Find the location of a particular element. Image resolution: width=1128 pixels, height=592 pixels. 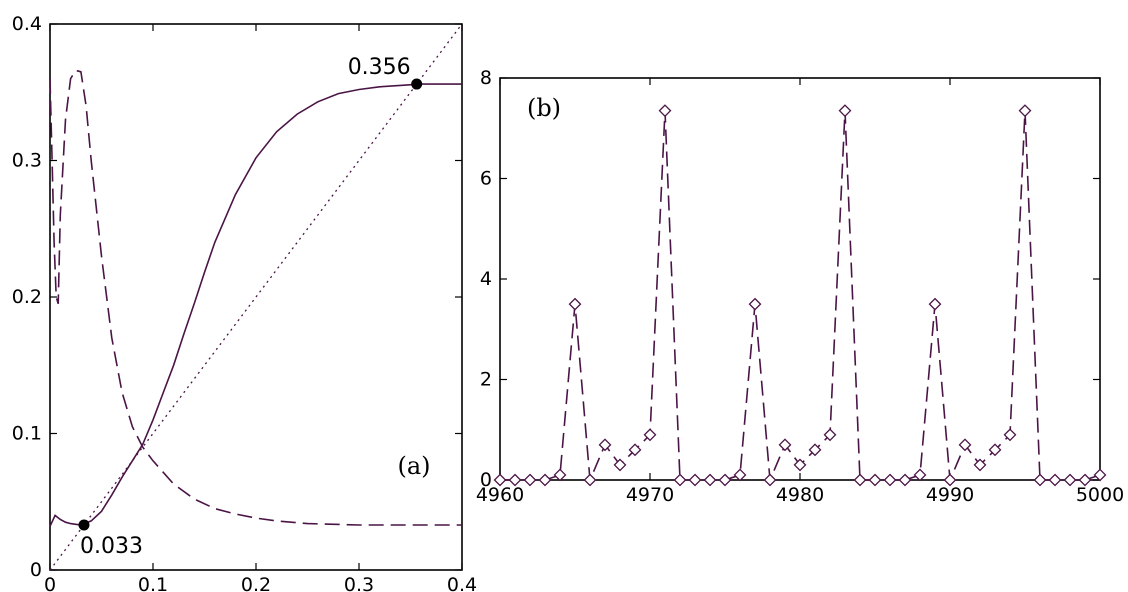

chart-b-xtick-label: 4960 is located at coordinates (500, 495).